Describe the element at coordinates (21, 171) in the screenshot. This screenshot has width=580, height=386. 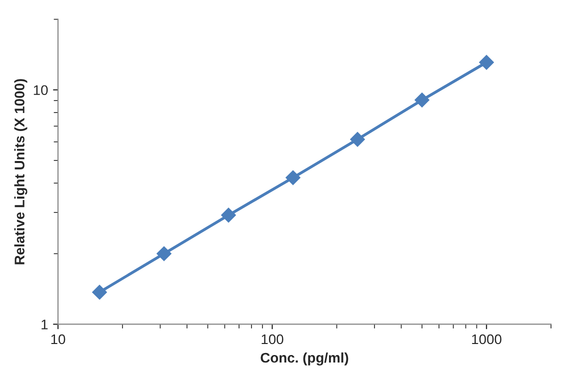
I see `y-axis-title: Relative Light Units (X 1000)` at that location.